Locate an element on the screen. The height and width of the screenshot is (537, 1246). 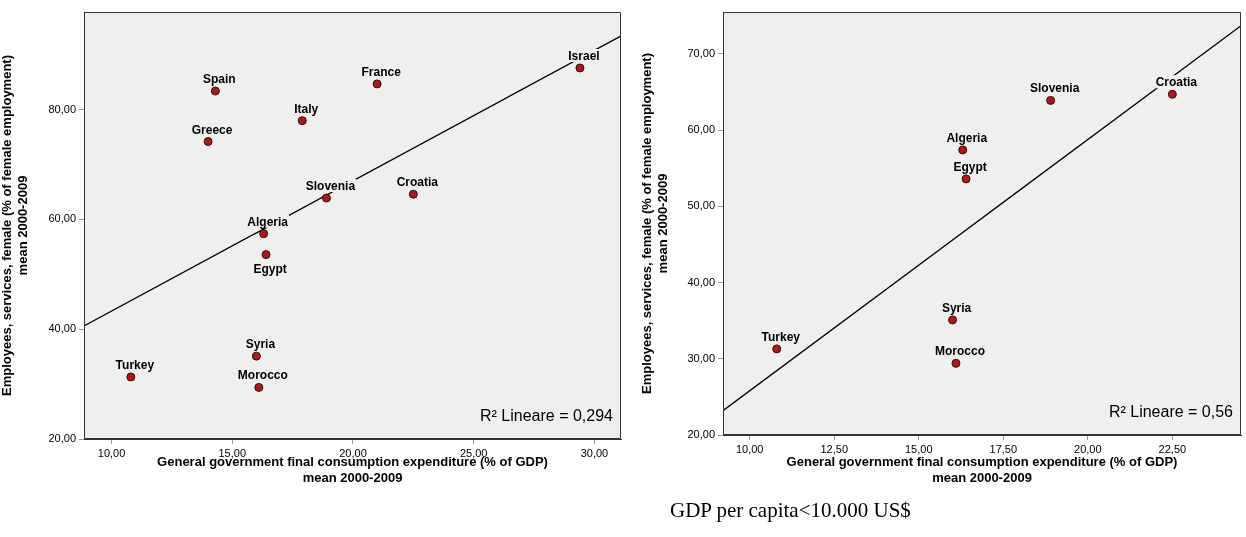
x-tick-label: 17,50 is located at coordinates (1003, 448).